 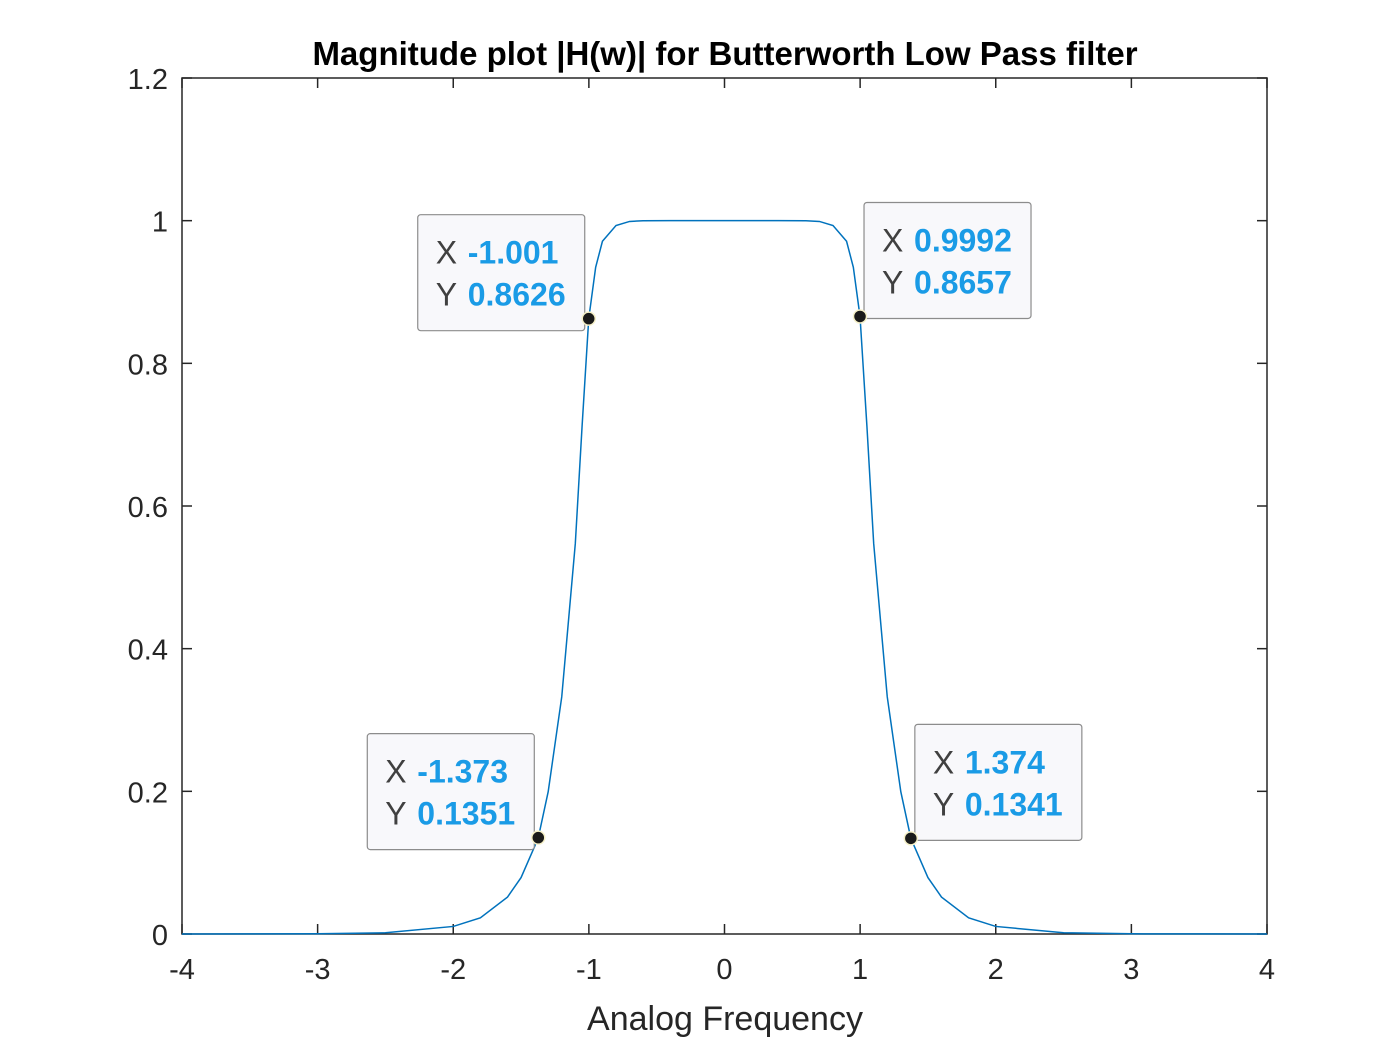 I want to click on datatip-x-value: 0.9992, so click(x=963, y=240).